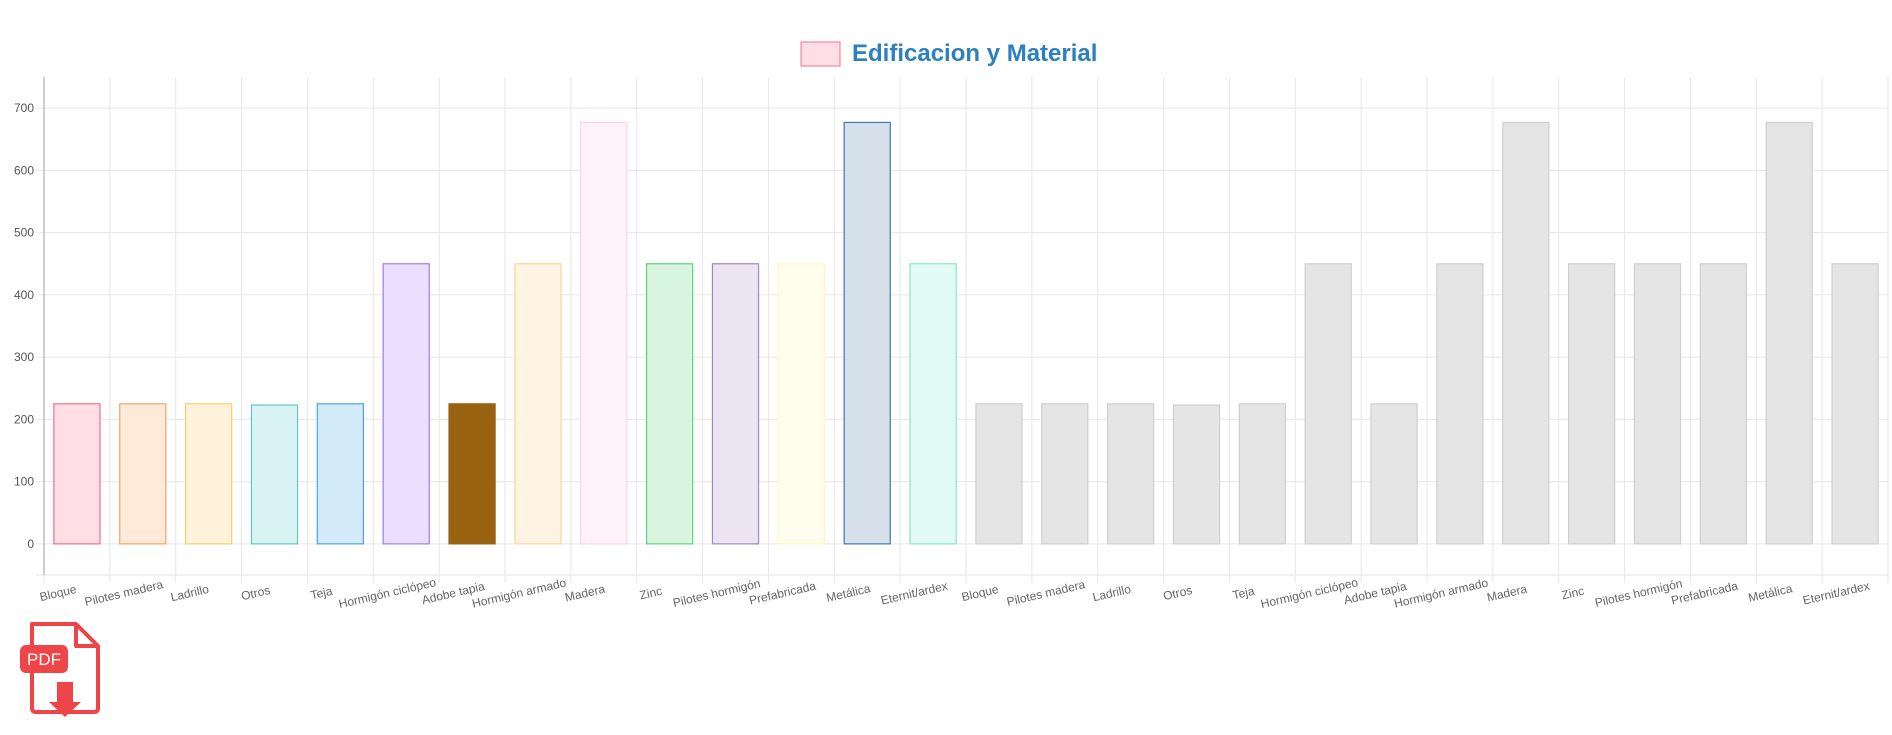 This screenshot has height=735, width=1892. Describe the element at coordinates (24, 419) in the screenshot. I see `y-tick-label: 200` at that location.